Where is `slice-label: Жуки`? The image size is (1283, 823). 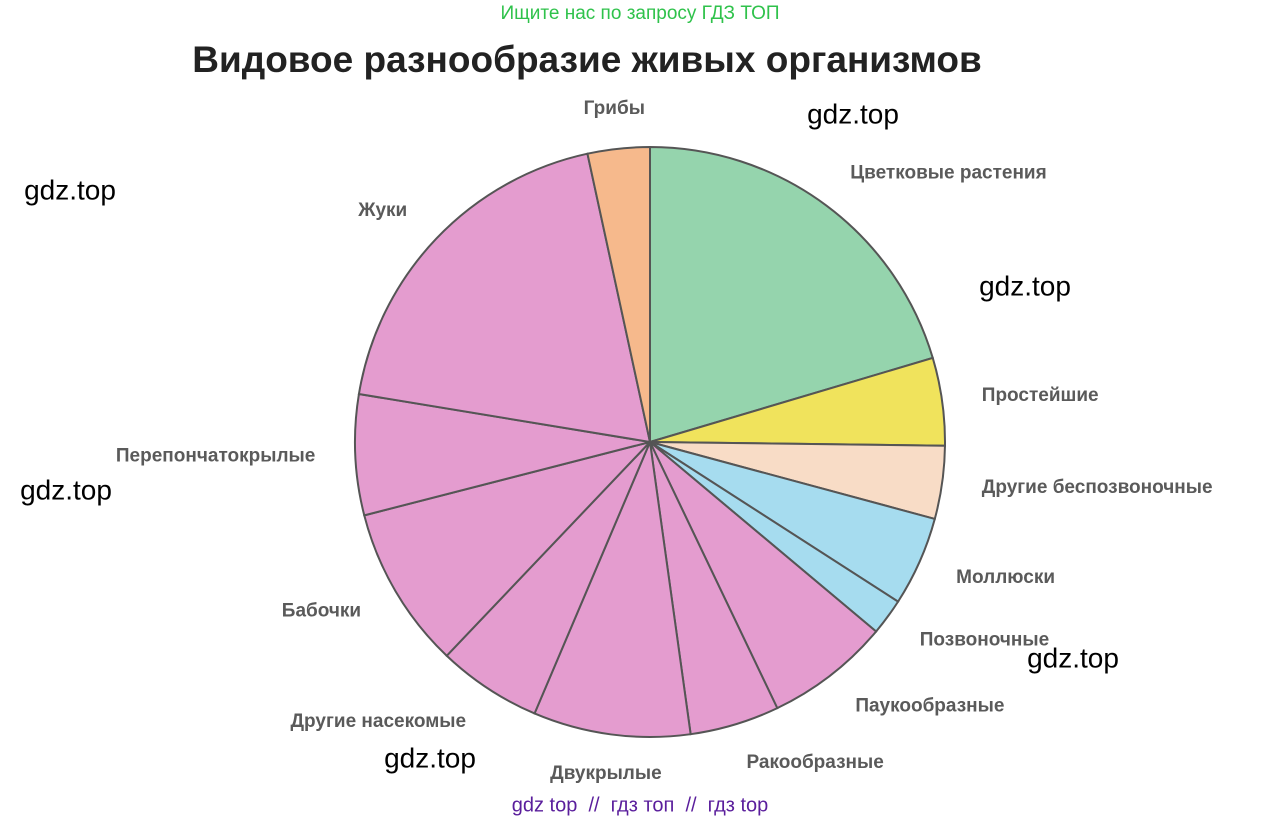
slice-label: Жуки is located at coordinates (382, 210).